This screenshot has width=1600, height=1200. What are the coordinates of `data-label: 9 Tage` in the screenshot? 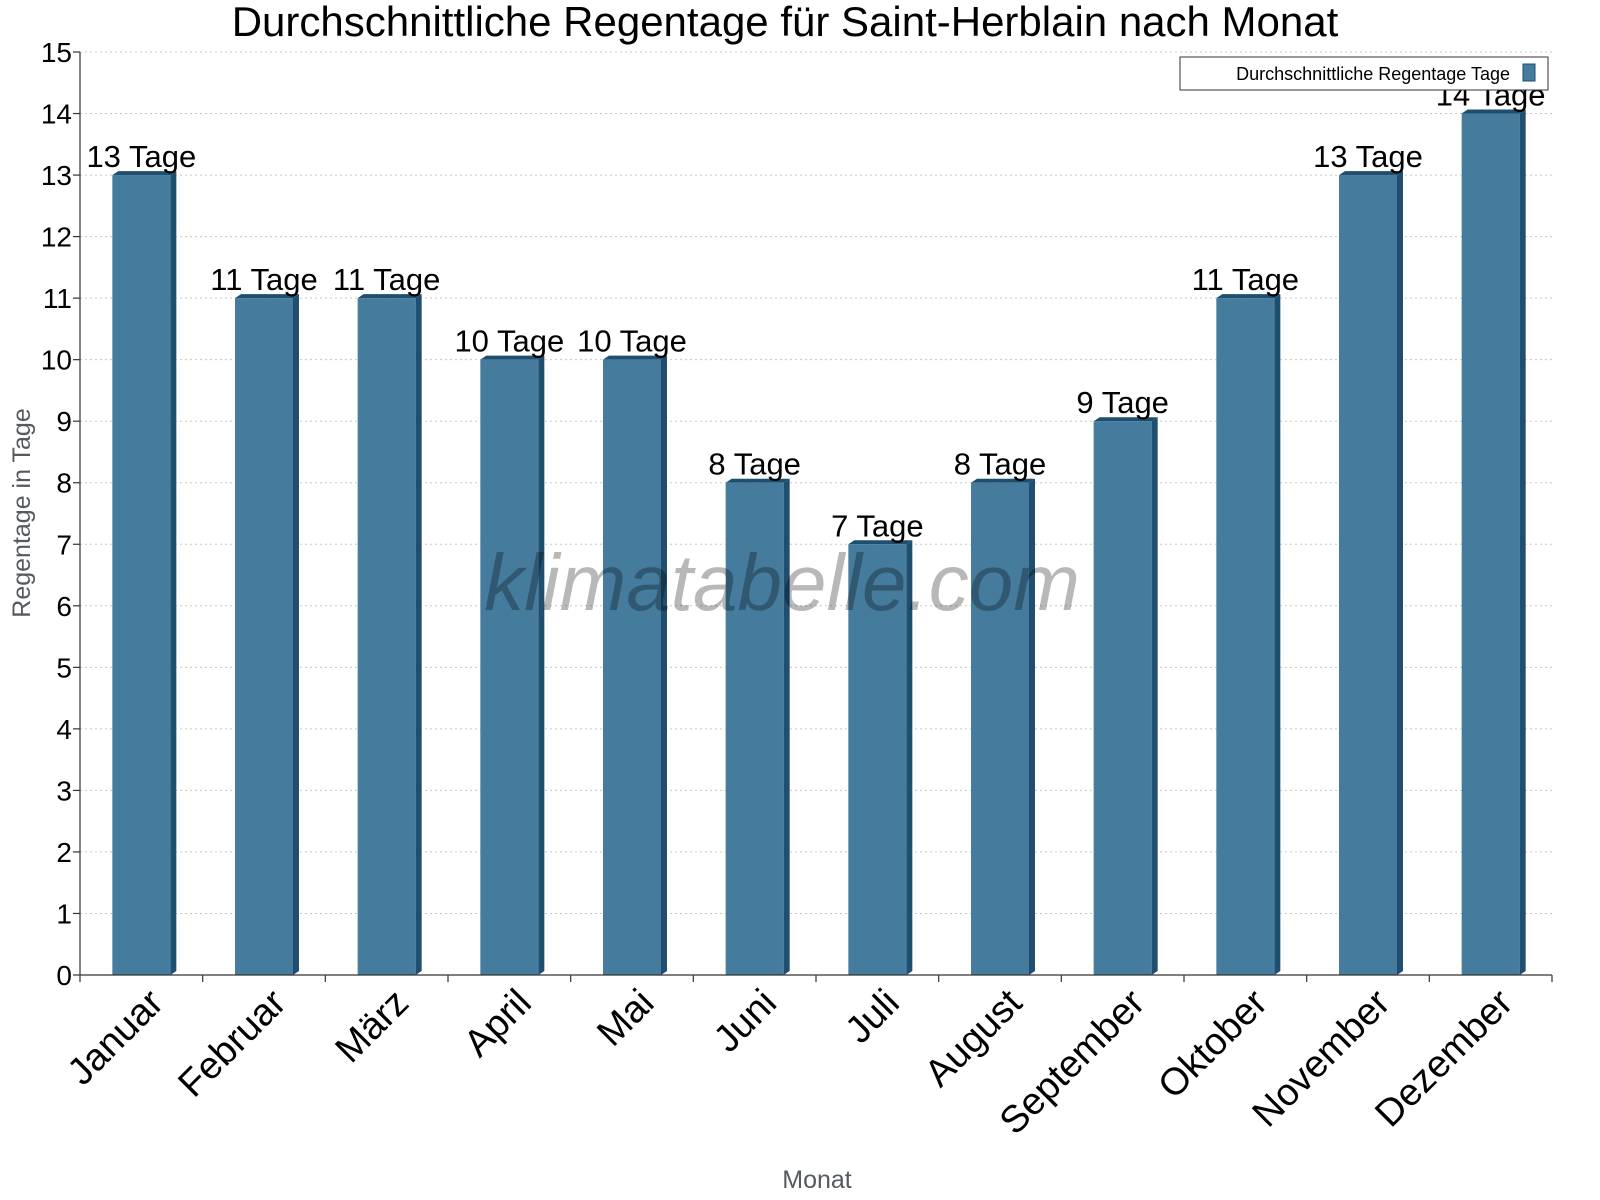 It's located at (1122, 402).